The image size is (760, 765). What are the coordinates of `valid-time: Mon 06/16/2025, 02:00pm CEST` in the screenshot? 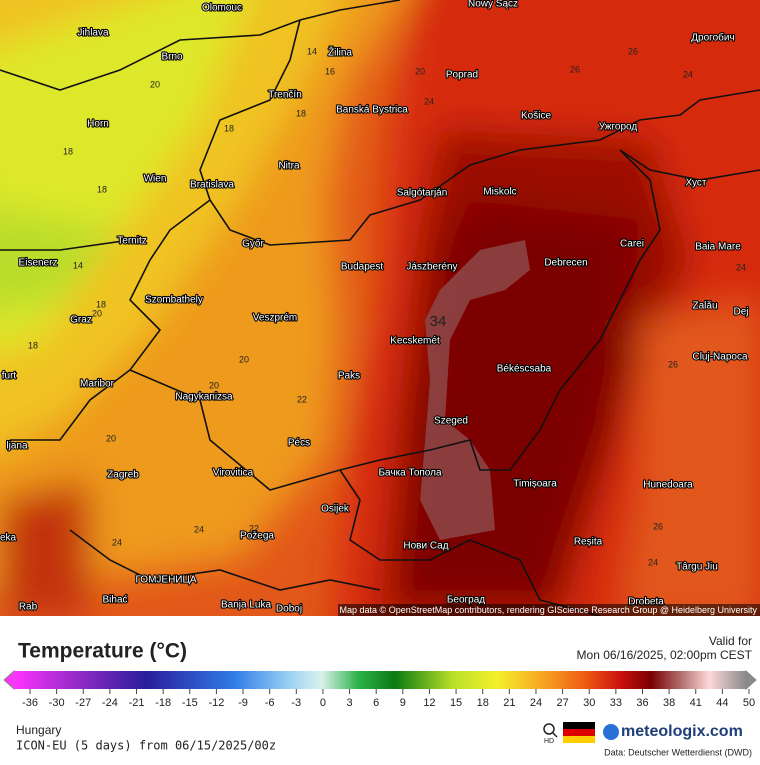 It's located at (665, 655).